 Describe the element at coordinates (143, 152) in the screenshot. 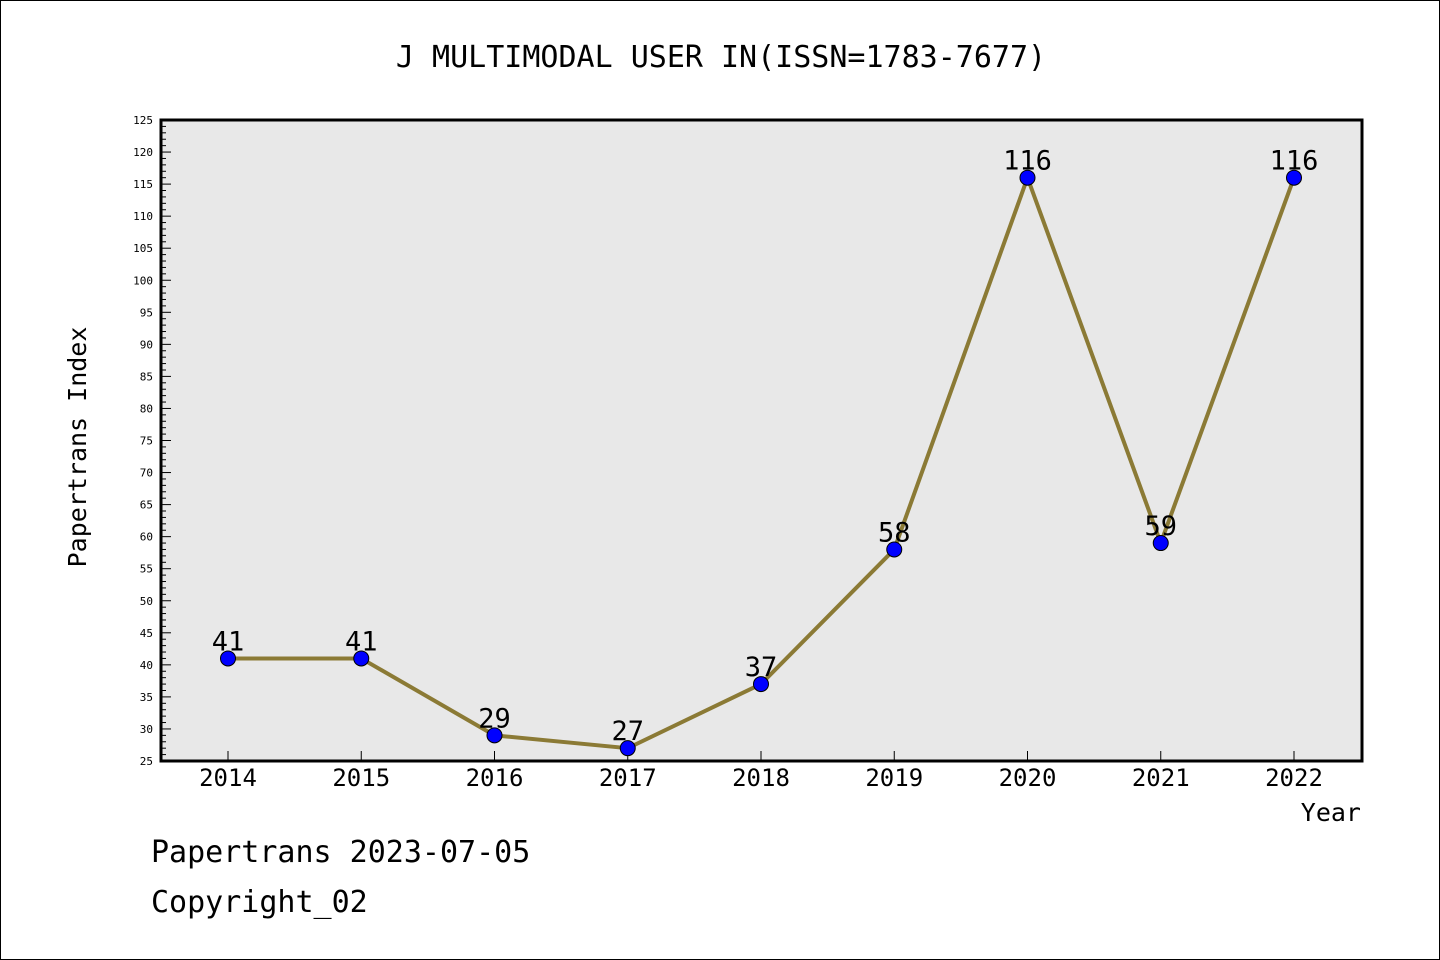

I see `y-tick-label: 120` at that location.